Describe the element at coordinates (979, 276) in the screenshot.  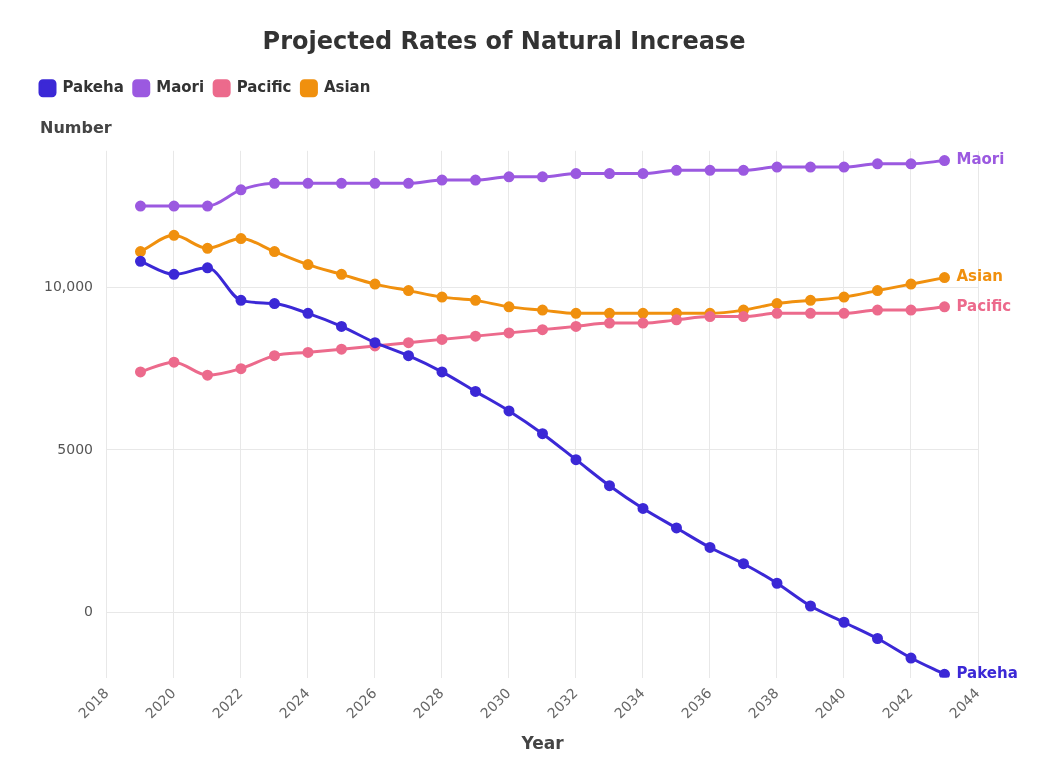
I see `text: Asian` at that location.